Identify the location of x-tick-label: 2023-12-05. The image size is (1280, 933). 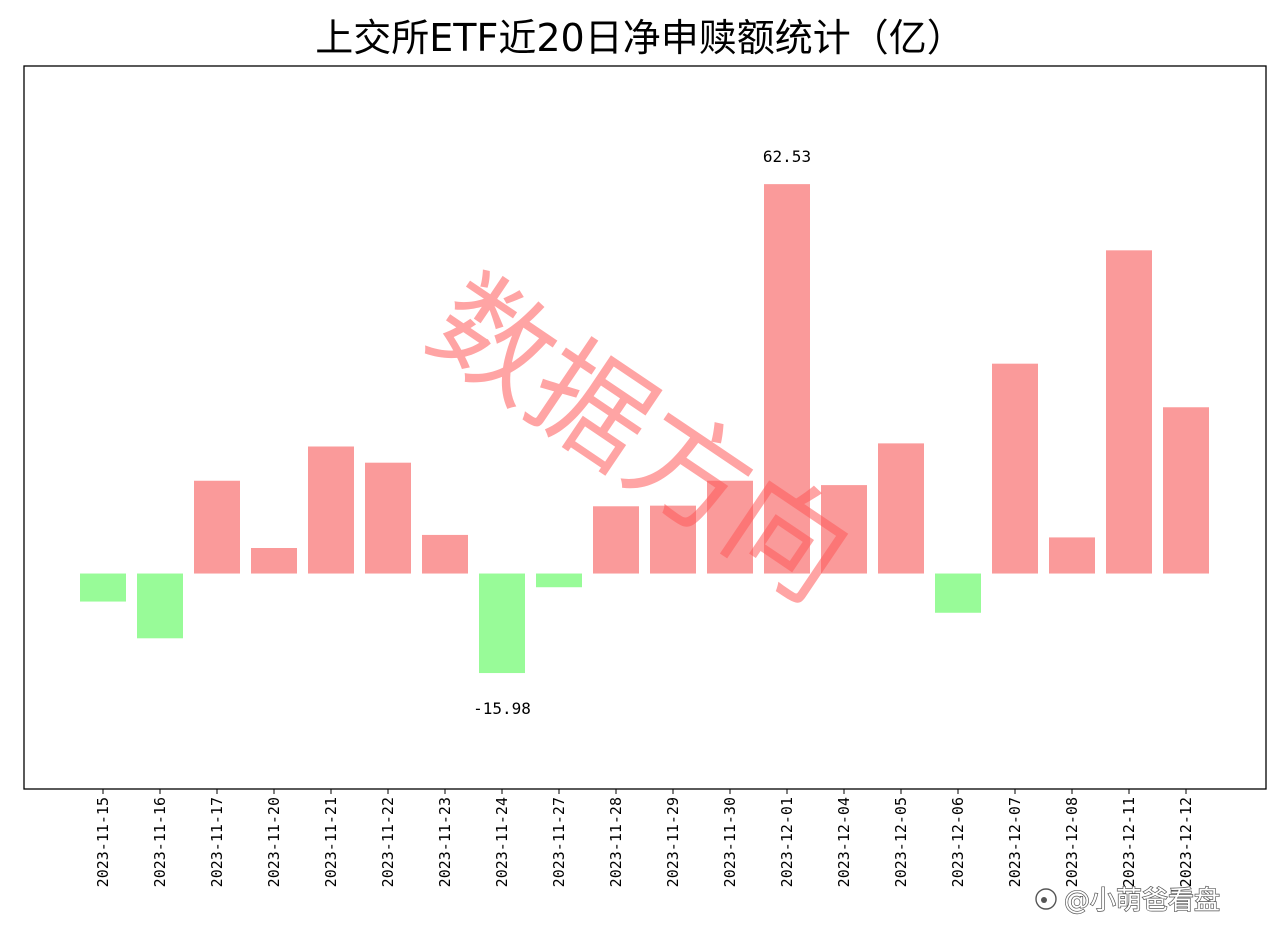
(901, 842).